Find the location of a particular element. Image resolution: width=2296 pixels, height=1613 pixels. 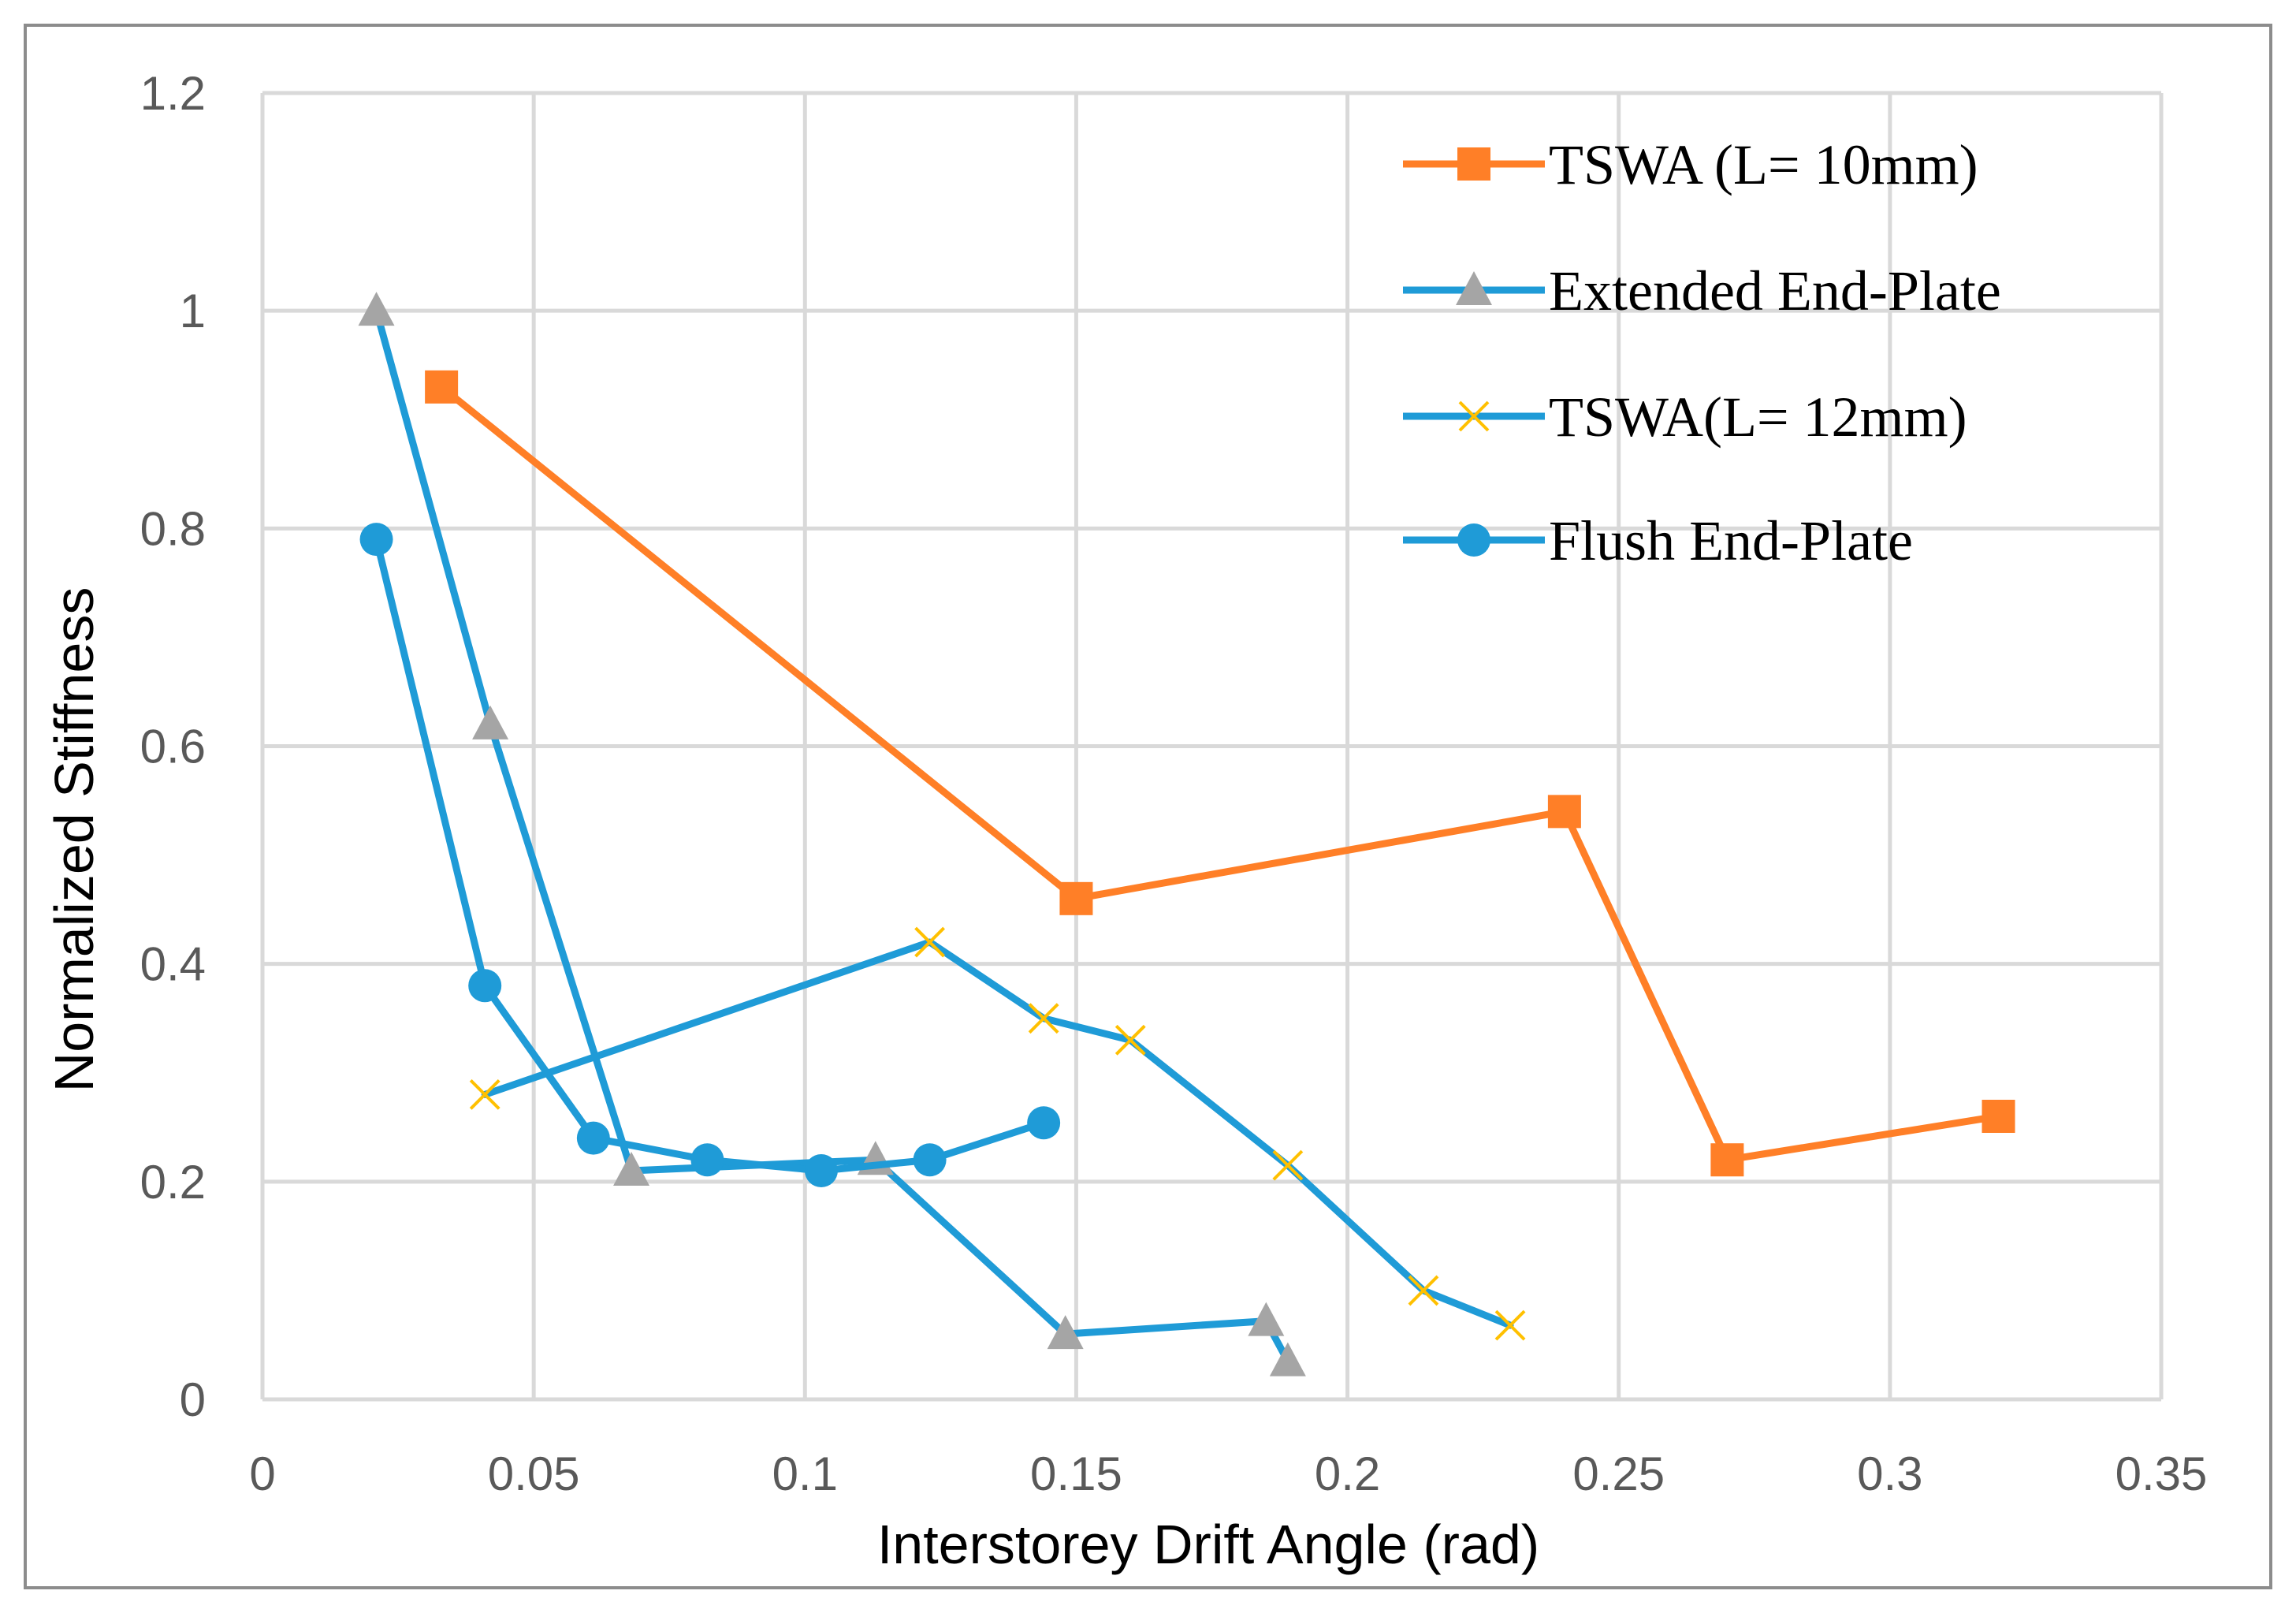

x-tick-label: 0.35 is located at coordinates (2162, 1473).